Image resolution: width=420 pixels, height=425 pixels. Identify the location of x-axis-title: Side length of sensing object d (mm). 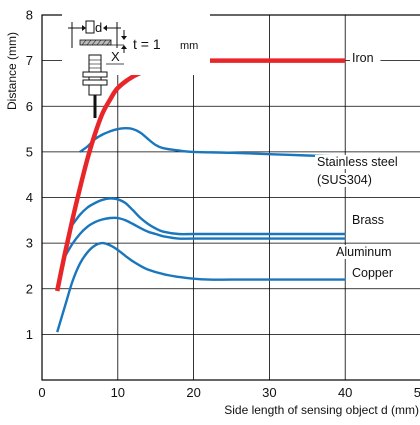
(321, 410).